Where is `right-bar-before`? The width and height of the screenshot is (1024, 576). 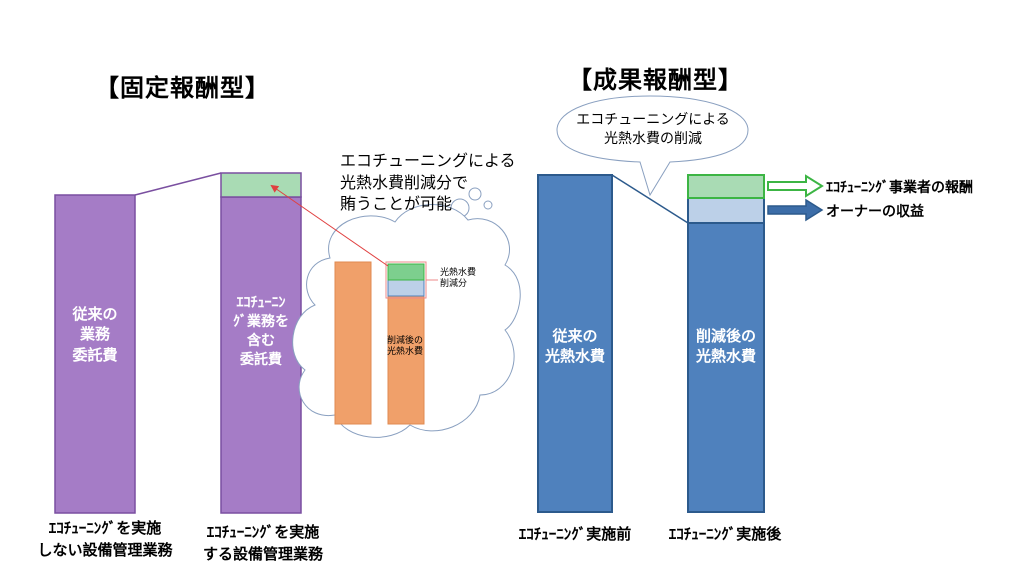
right-bar-before is located at coordinates (575, 343).